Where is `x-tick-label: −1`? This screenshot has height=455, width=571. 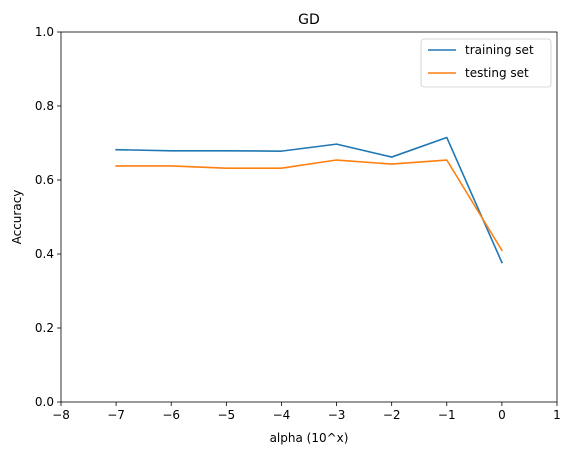
x-tick-label: −1 is located at coordinates (447, 415).